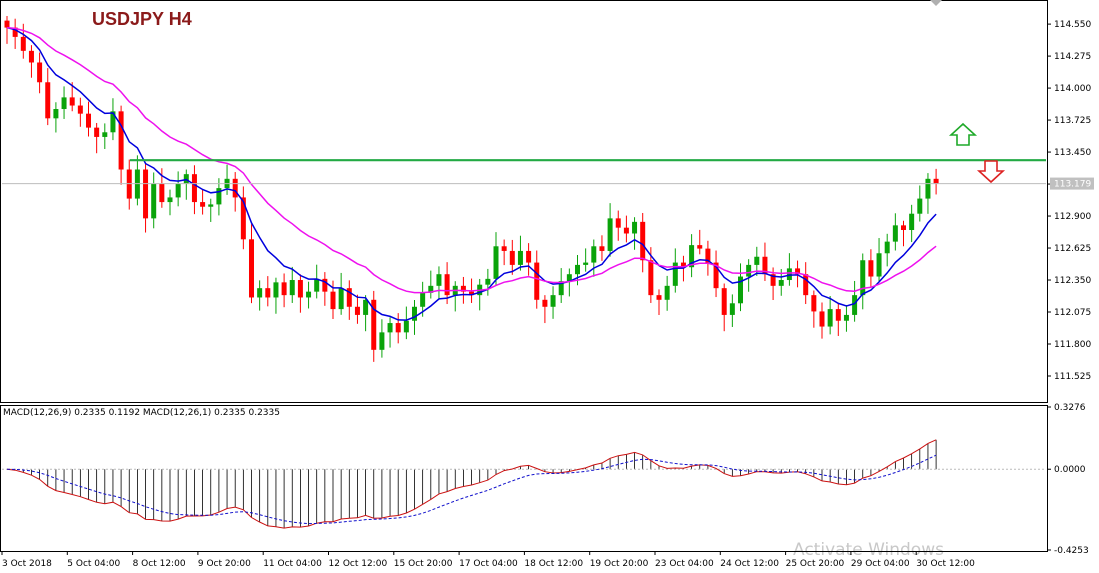 This screenshot has width=1099, height=573. I want to click on price-tick-label: 113.450, so click(1072, 153).